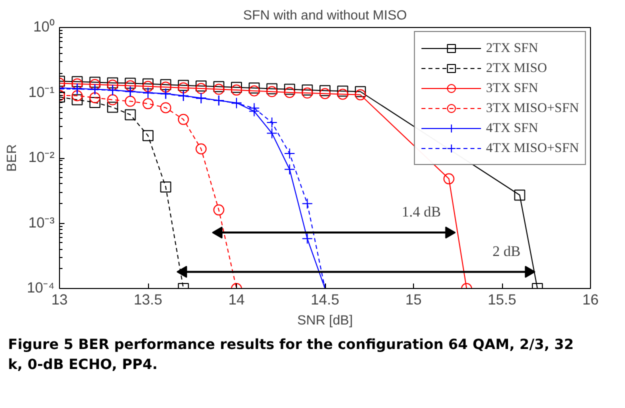 Image resolution: width=625 pixels, height=408 pixels. Describe the element at coordinates (41, 92) in the screenshot. I see `y-tick-label: 10⁻¹` at that location.